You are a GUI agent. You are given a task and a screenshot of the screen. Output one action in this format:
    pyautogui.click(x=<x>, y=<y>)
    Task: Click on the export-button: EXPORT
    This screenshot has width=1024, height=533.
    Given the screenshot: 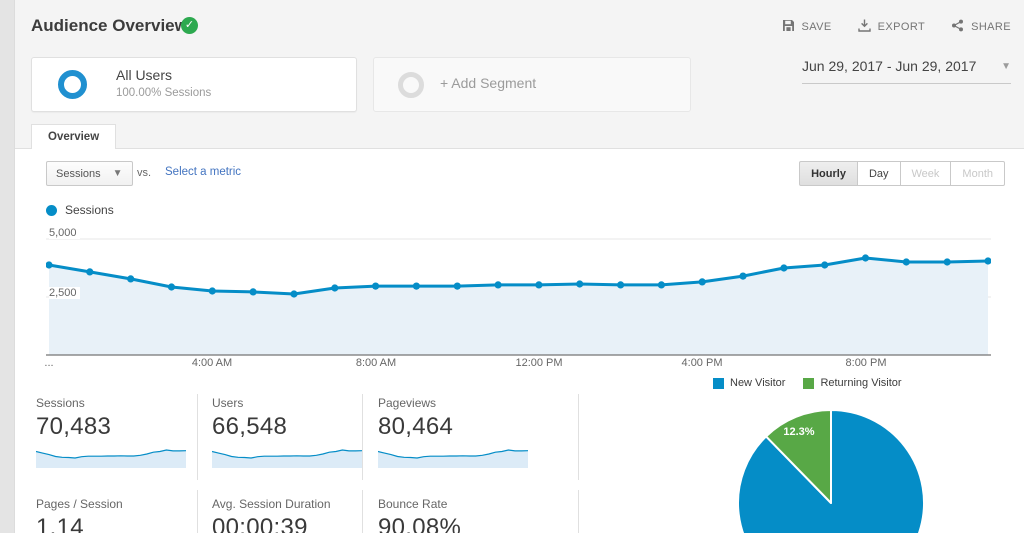 What is the action you would take?
    pyautogui.click(x=891, y=27)
    